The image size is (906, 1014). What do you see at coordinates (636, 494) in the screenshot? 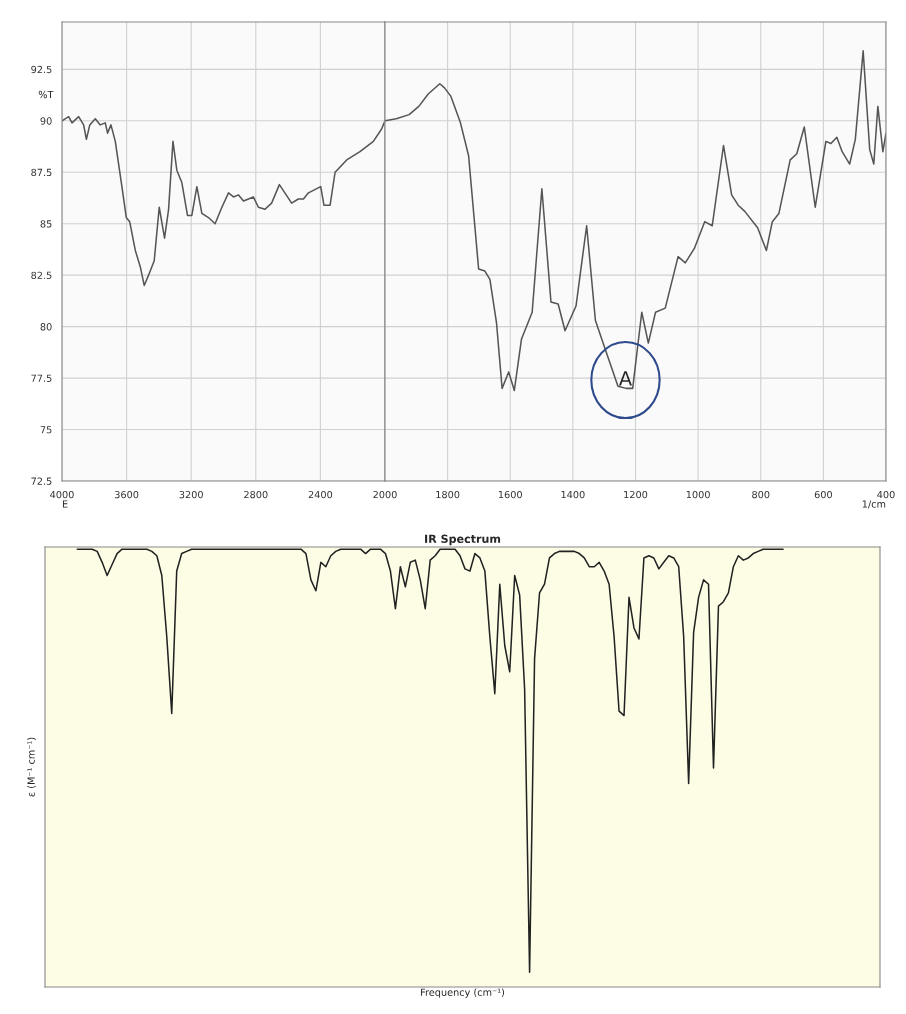
I see `x-tick-label: 1200` at bounding box center [636, 494].